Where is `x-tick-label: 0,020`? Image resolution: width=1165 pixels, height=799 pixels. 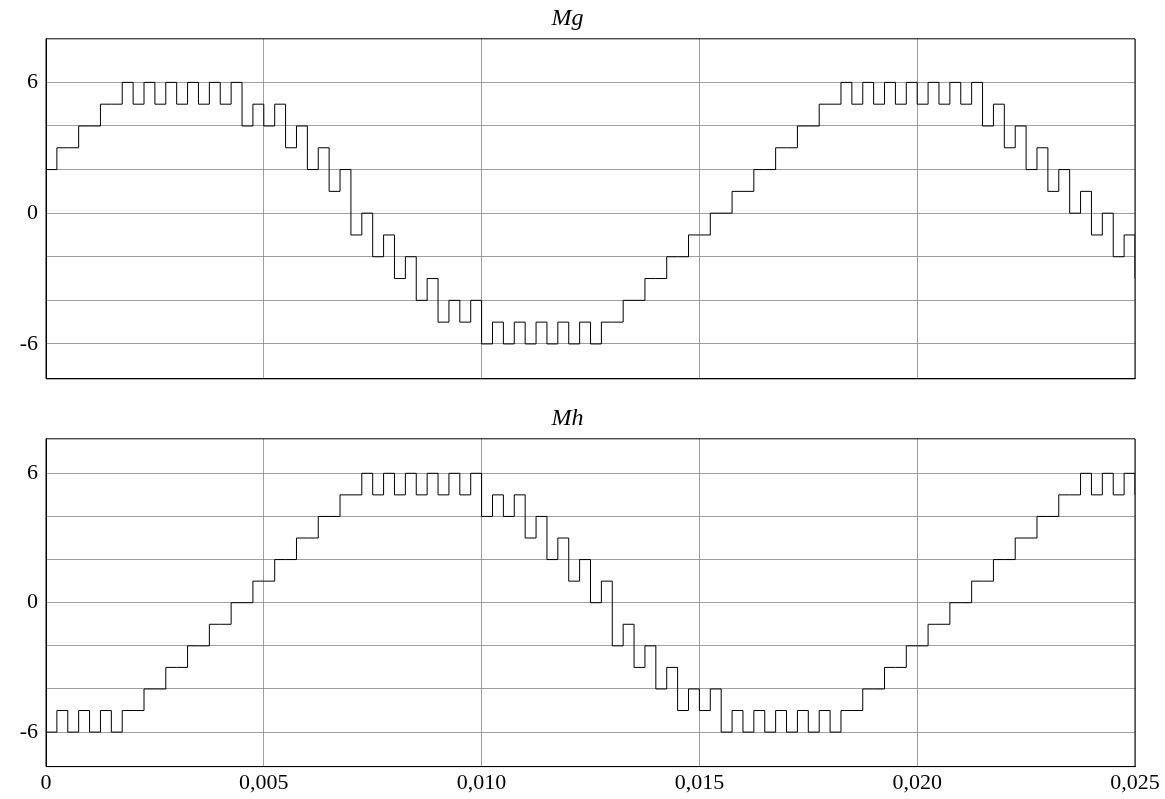 x-tick-label: 0,020 is located at coordinates (917, 781).